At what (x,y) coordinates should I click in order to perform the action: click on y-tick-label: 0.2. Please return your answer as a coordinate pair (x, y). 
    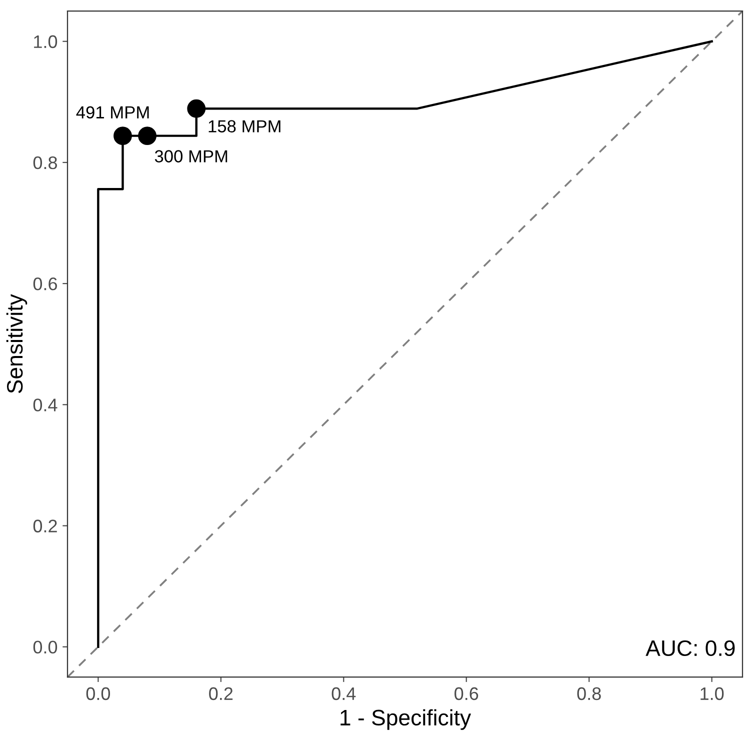
    Looking at the image, I should click on (45, 526).